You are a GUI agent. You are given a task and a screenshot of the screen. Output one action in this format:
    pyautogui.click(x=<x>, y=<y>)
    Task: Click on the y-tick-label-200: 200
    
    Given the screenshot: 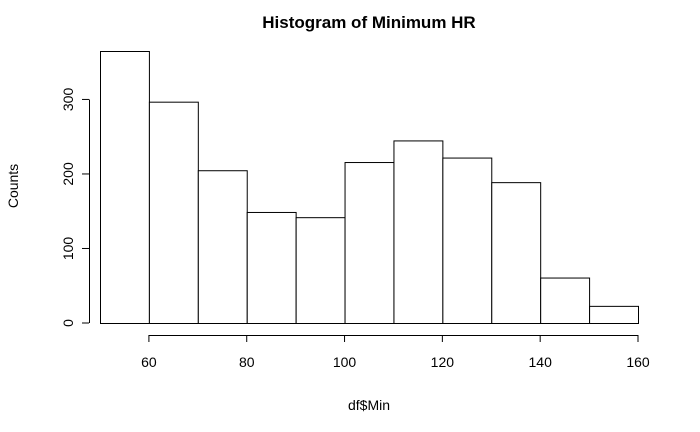 What is the action you would take?
    pyautogui.click(x=68, y=174)
    